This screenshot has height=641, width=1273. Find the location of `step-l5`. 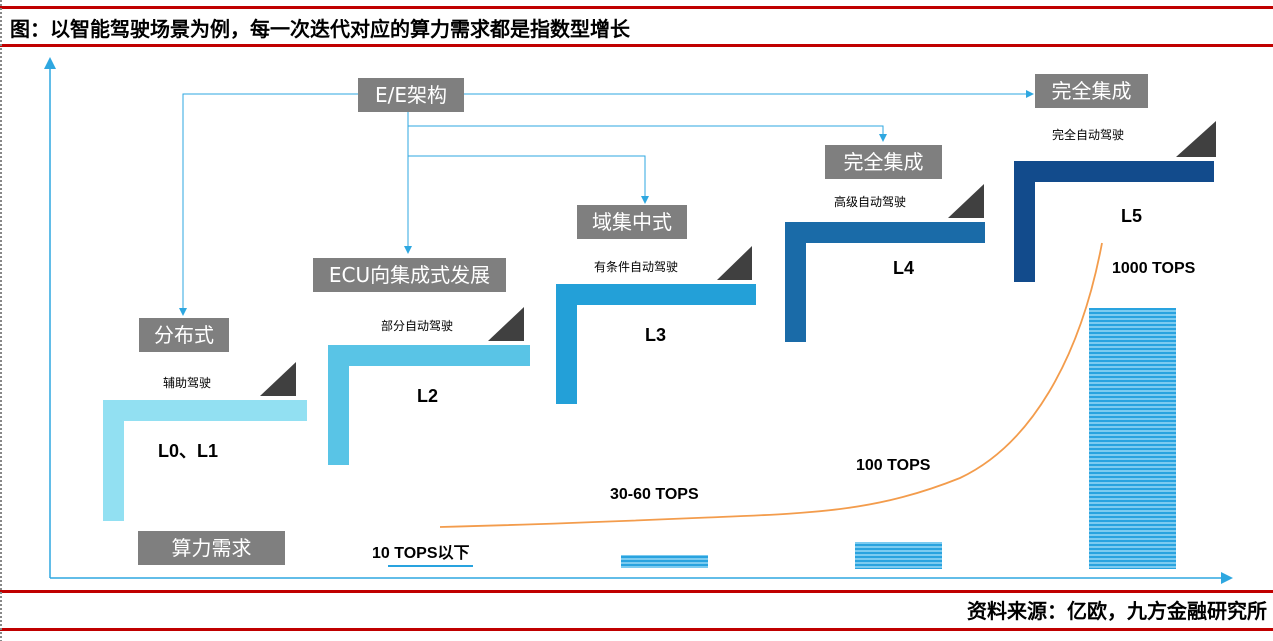

step-l5 is located at coordinates (1115, 201).